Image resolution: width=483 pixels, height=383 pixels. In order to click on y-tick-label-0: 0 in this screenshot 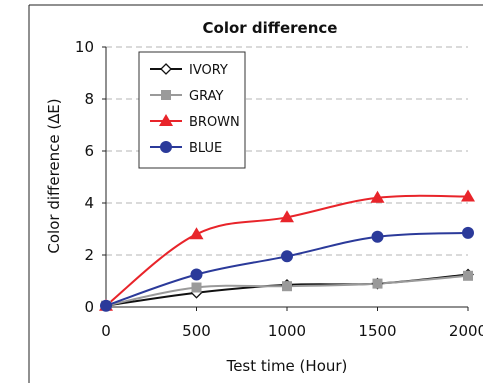, I will do `click(89, 307)`.